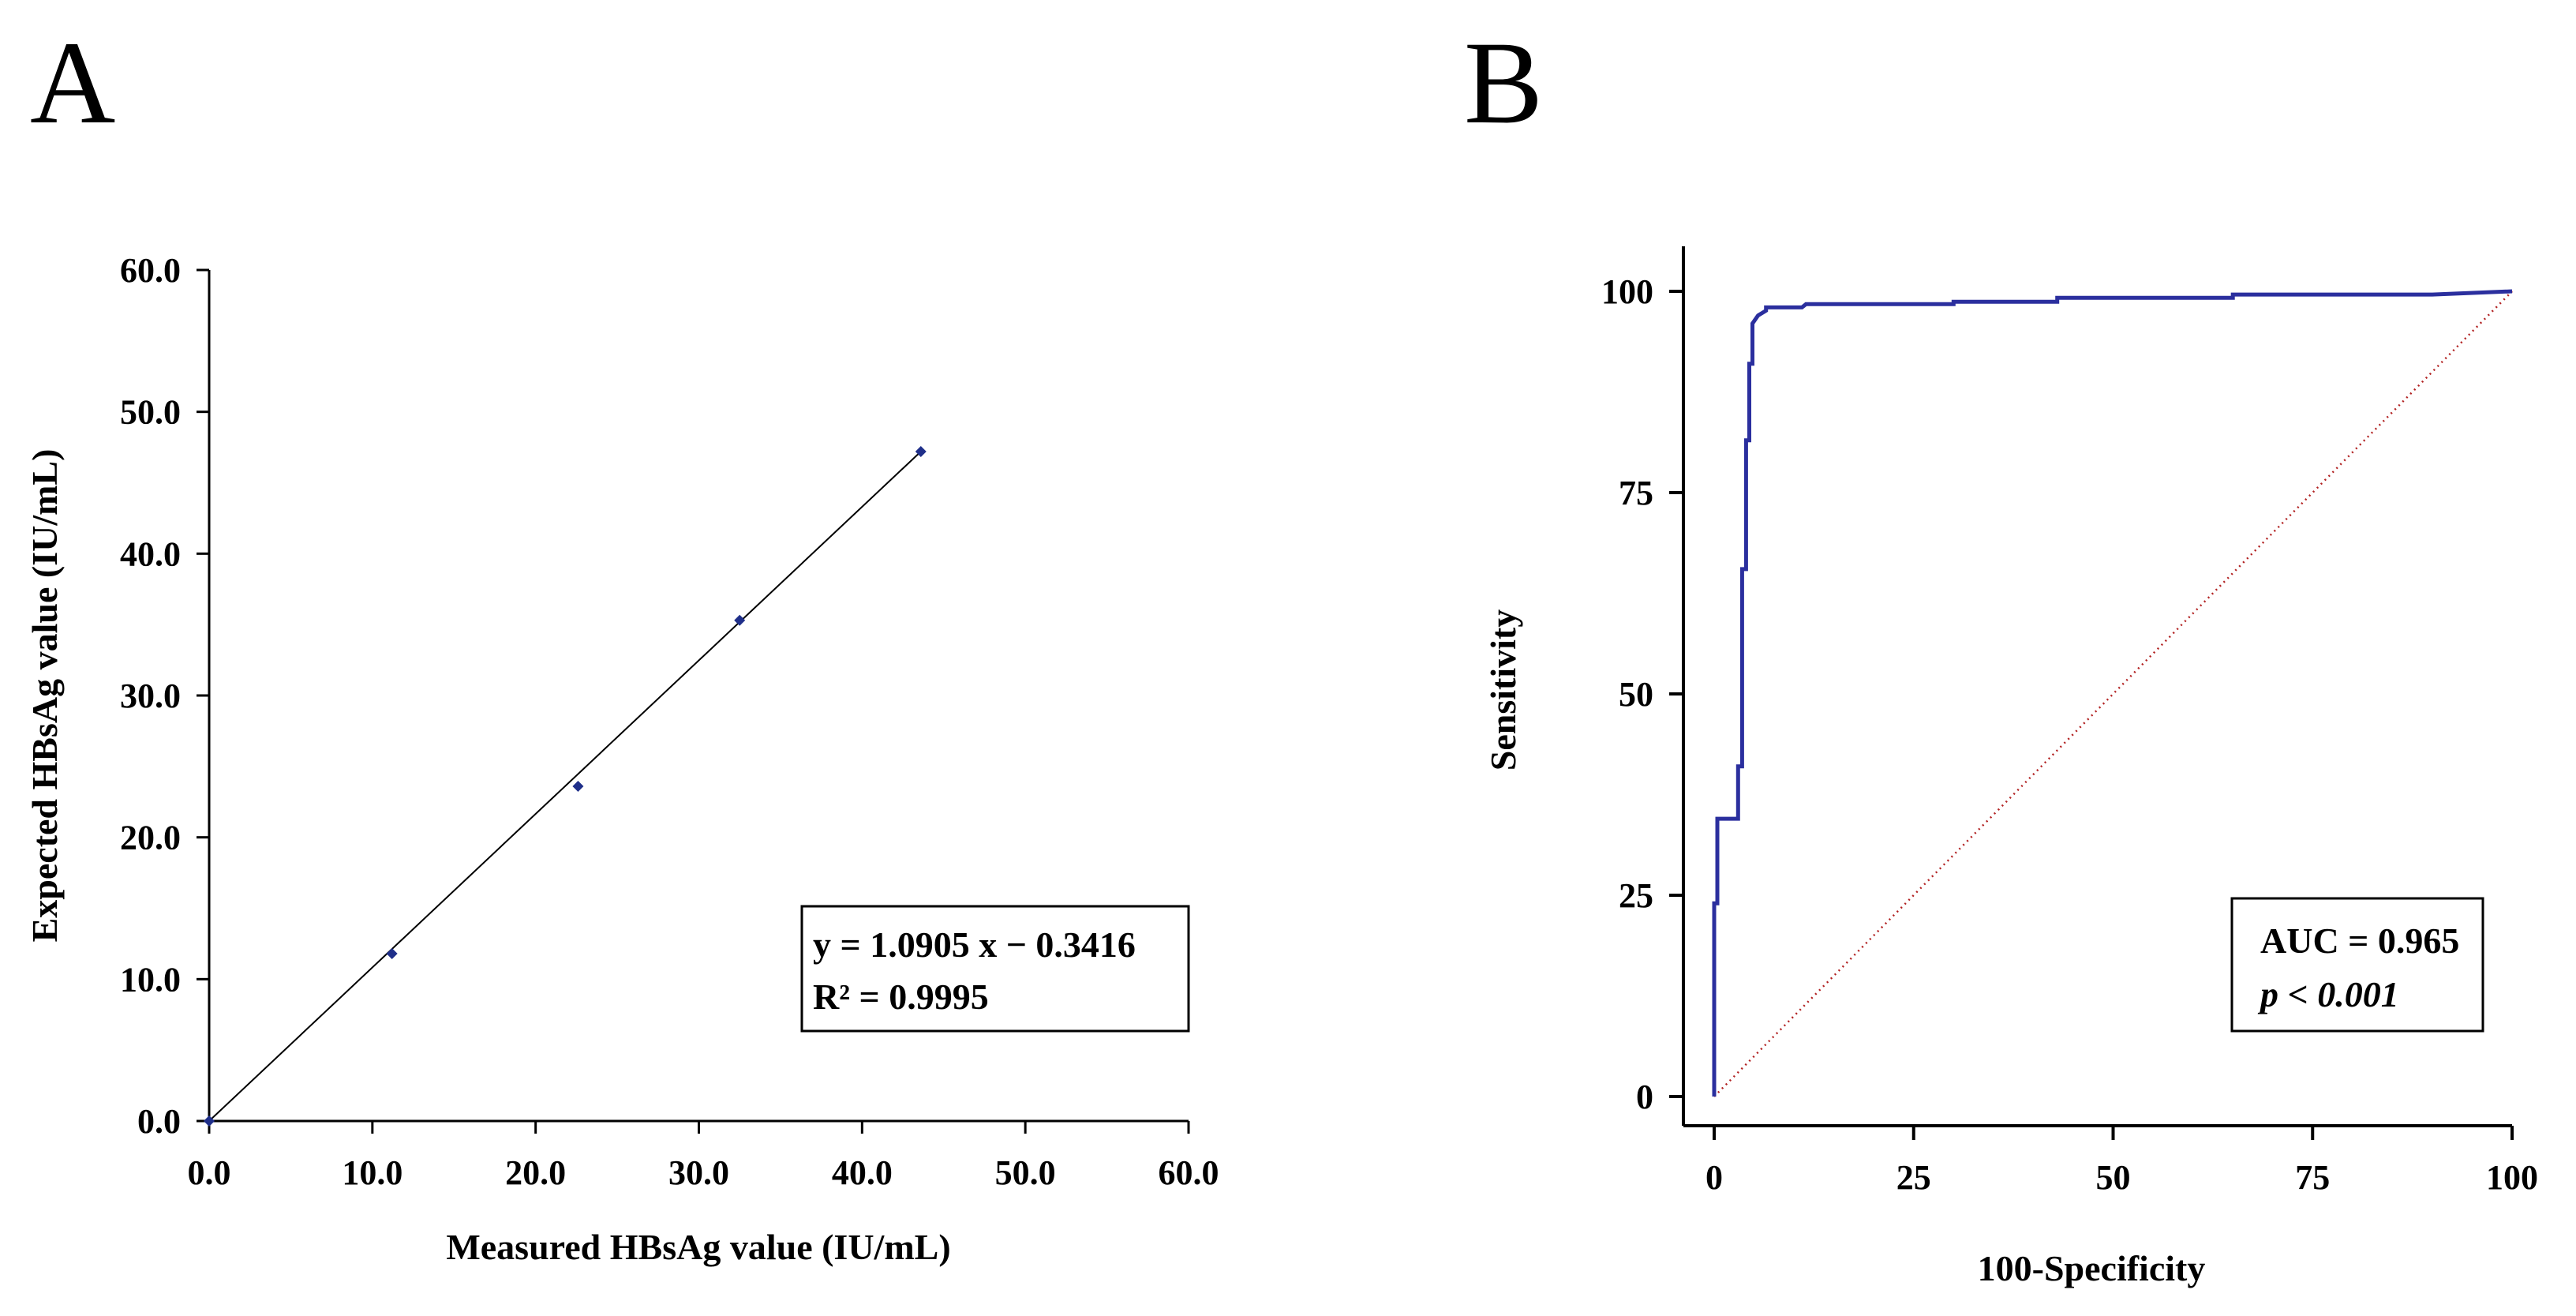 The height and width of the screenshot is (1316, 2576). What do you see at coordinates (1636, 895) in the screenshot?
I see `chart-b-y-tick-label: 25` at bounding box center [1636, 895].